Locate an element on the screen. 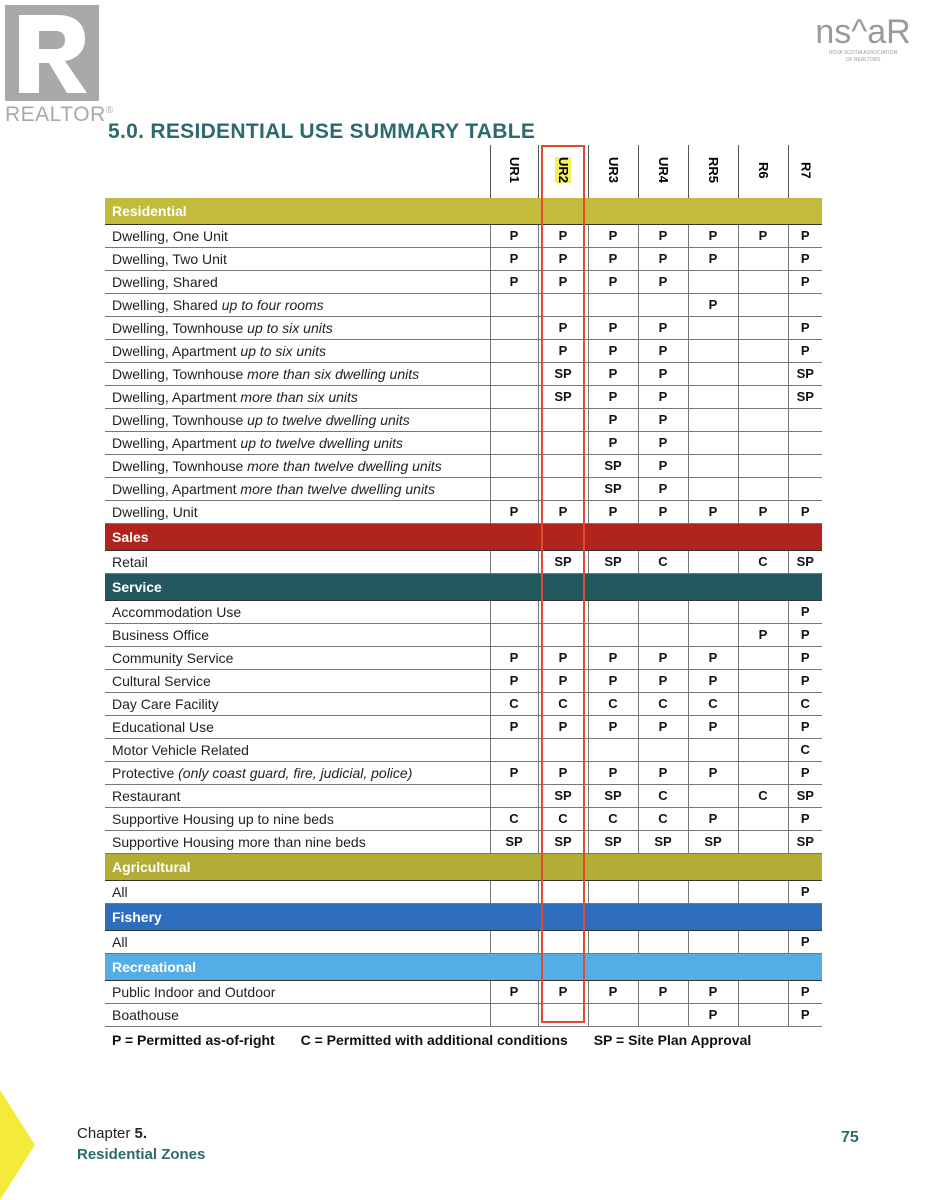 This screenshot has width=929, height=1200. legend-c: C = Permitted with additional conditions is located at coordinates (434, 1040).